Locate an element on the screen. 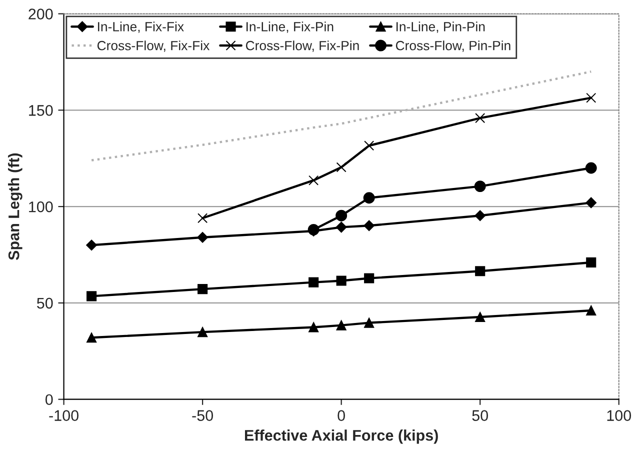  x-tick-label: 0 is located at coordinates (341, 415).